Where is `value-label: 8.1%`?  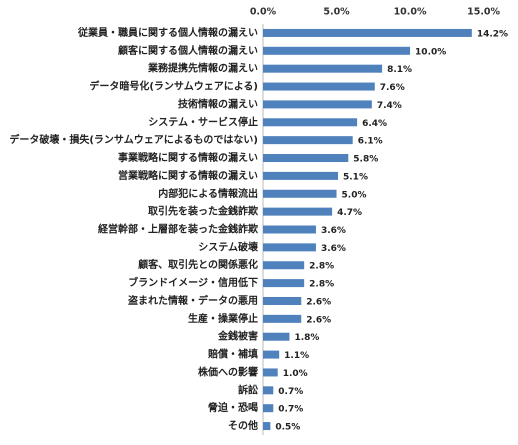
value-label: 8.1% is located at coordinates (399, 70).